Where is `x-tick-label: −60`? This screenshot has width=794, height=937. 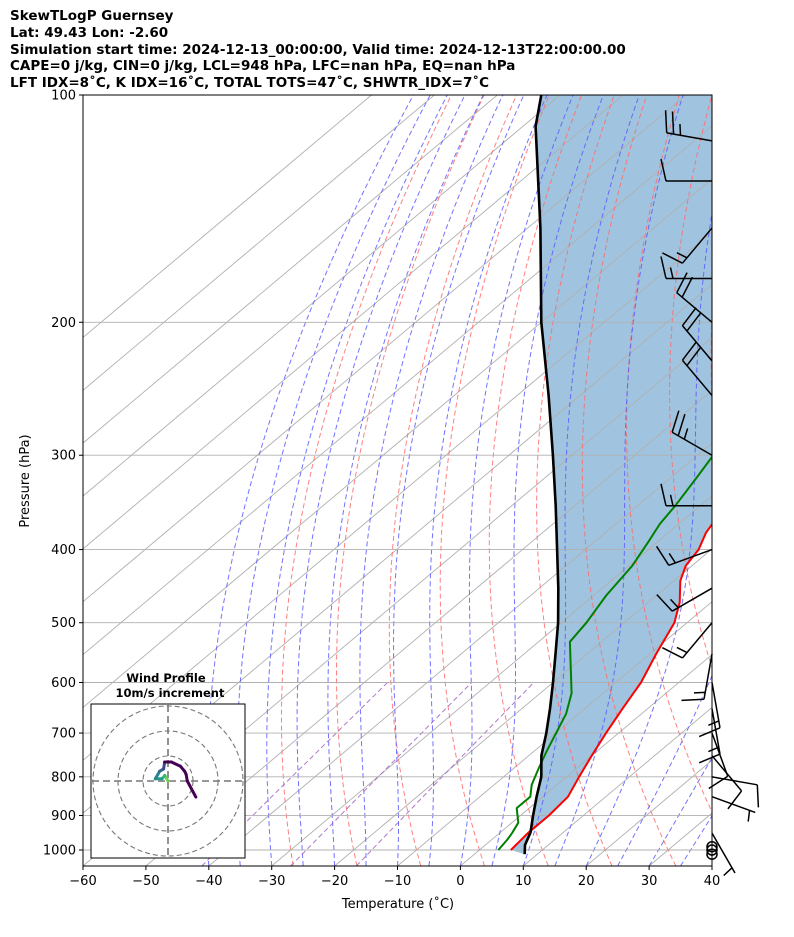
x-tick-label: −60 is located at coordinates (82, 881).